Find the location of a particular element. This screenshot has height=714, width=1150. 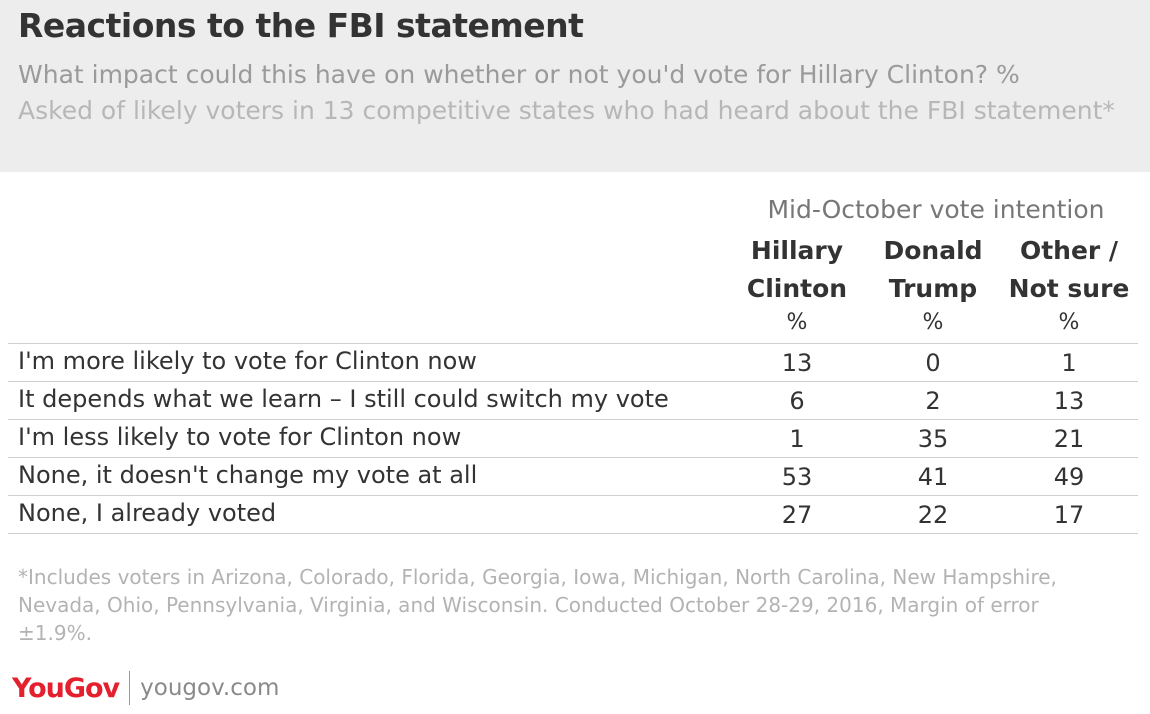

column-unit-clinton: % is located at coordinates (797, 322).